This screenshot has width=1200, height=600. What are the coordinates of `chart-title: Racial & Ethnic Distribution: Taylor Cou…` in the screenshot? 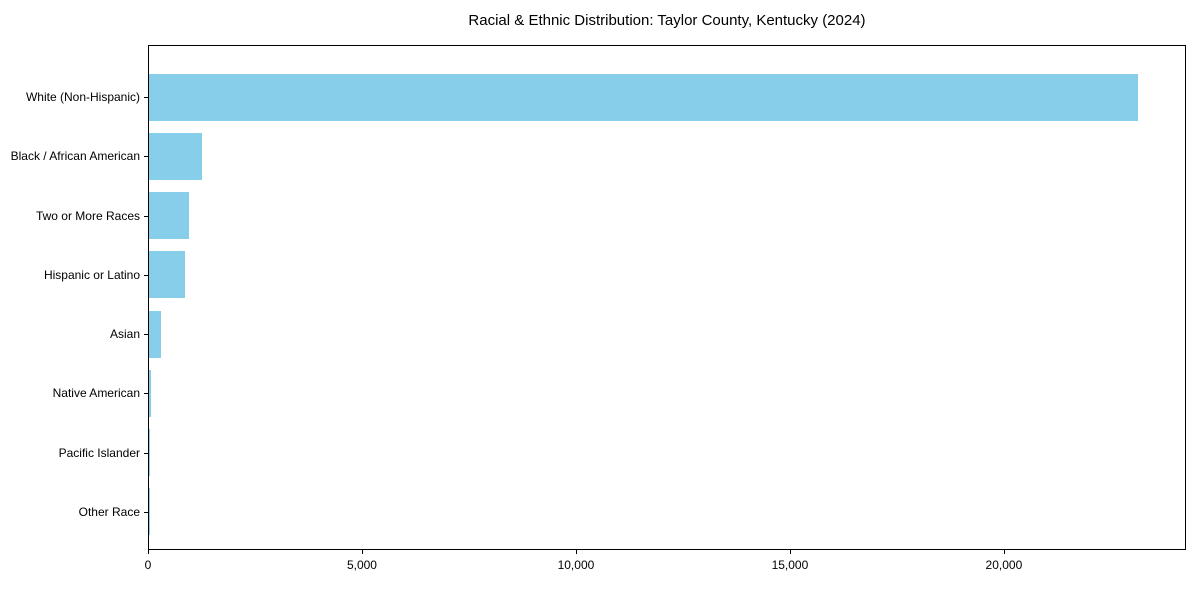 It's located at (667, 20).